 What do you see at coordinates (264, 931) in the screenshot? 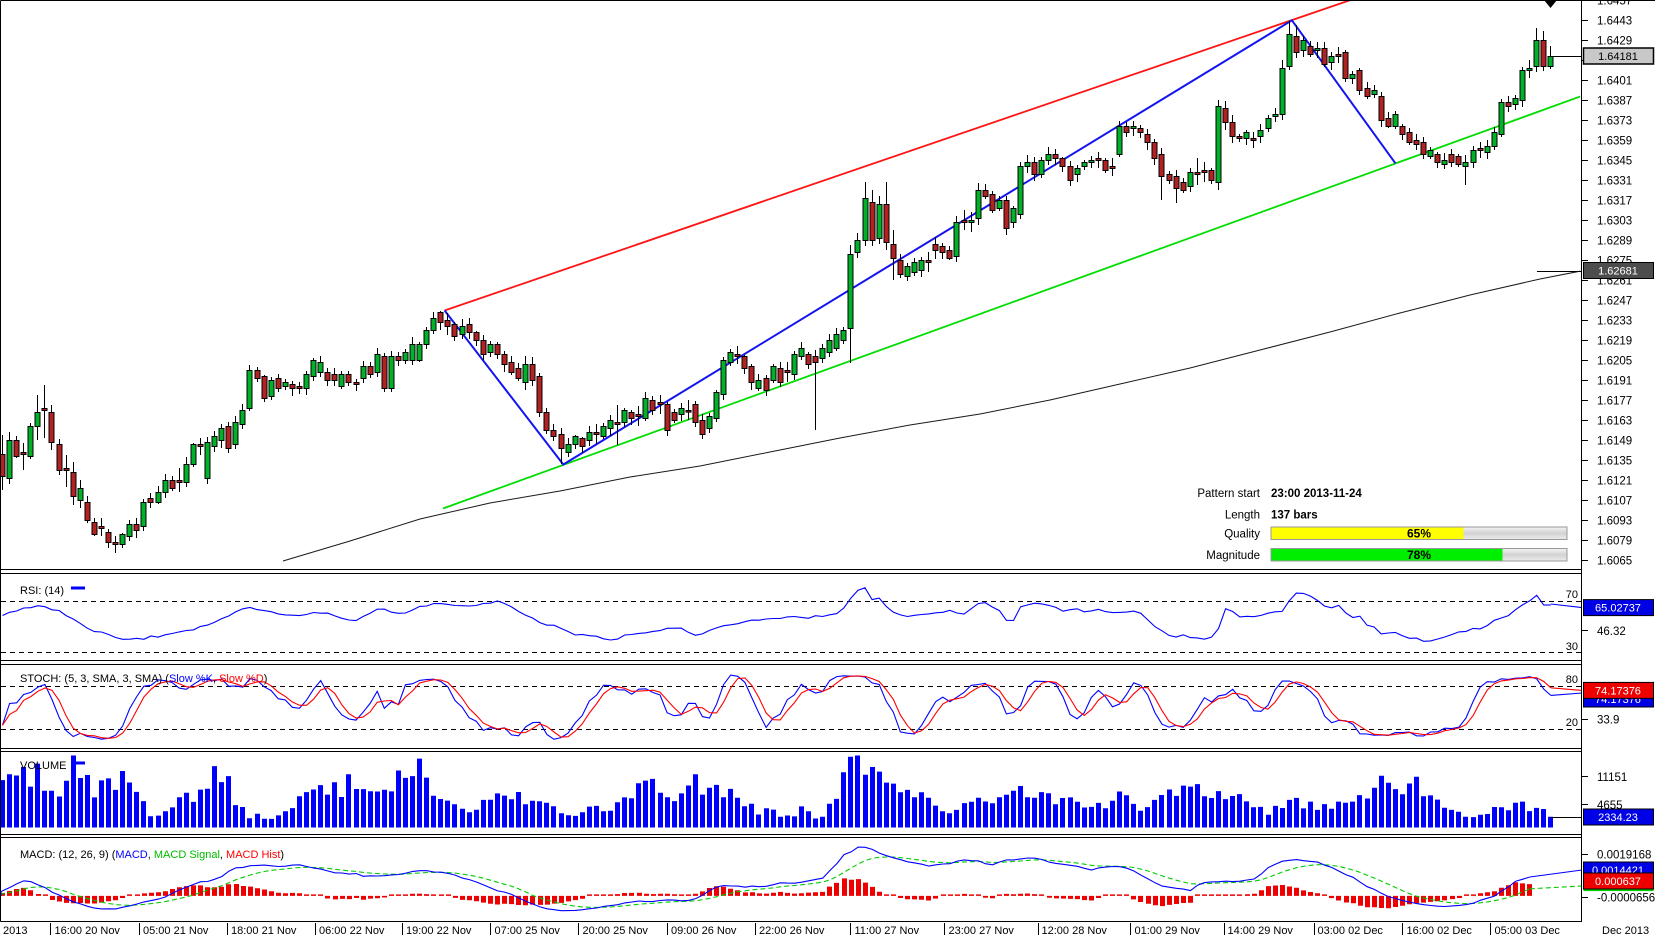
I see `svg-text: 18:00 21 Nov` at bounding box center [264, 931].